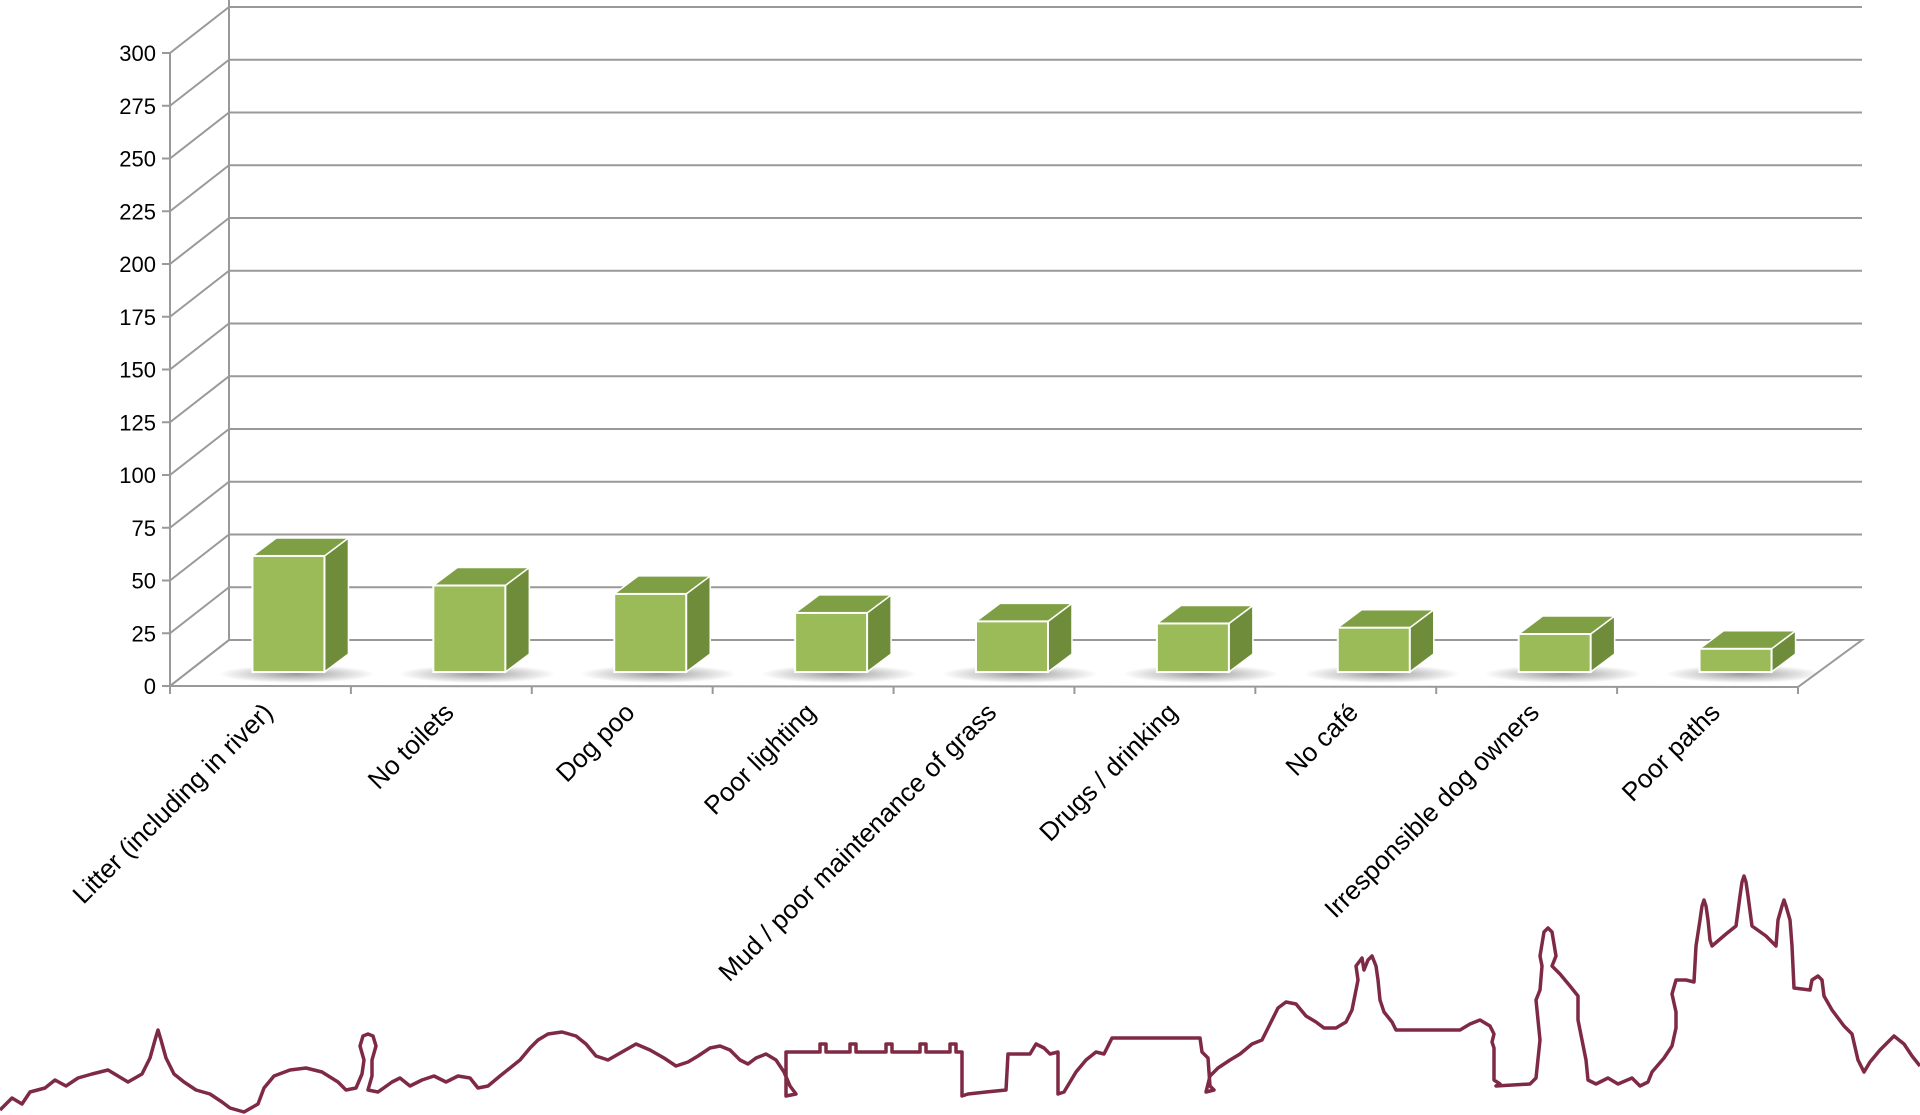  Describe the element at coordinates (759, 758) in the screenshot. I see `x-category-label: Poor lighting` at that location.